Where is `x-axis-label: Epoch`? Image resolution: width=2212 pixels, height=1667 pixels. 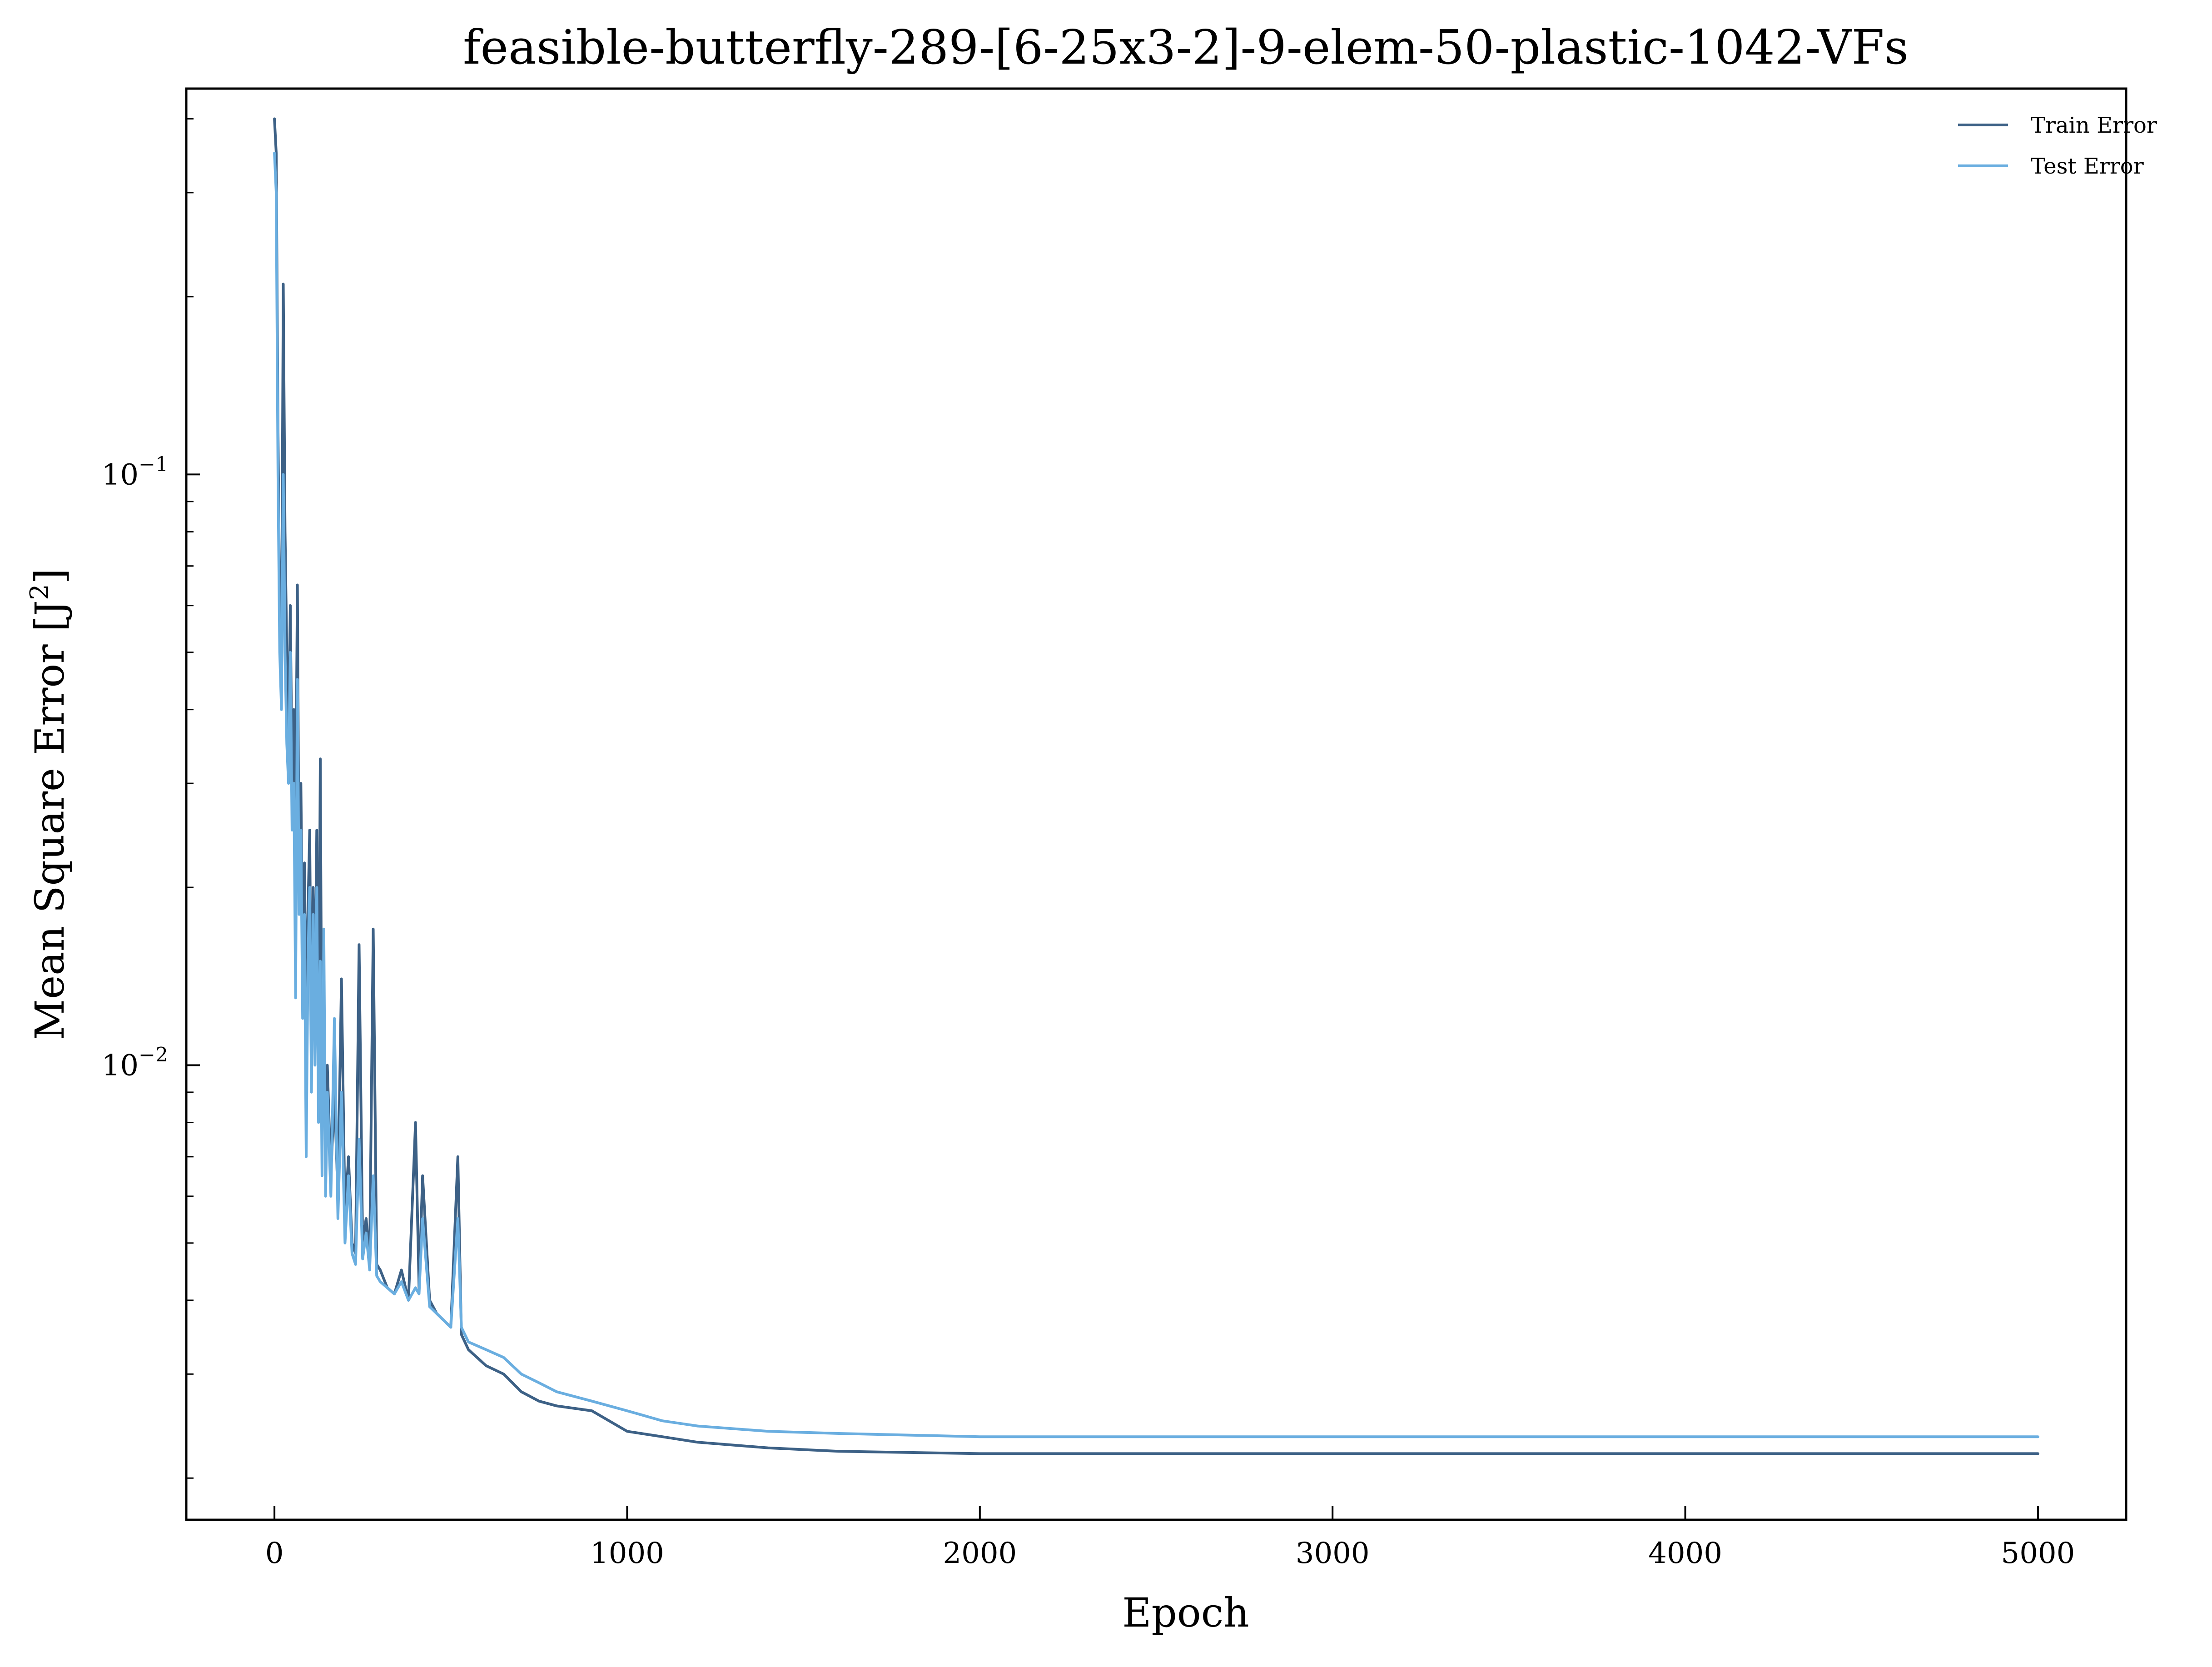 x-axis-label: Epoch is located at coordinates (1185, 1612).